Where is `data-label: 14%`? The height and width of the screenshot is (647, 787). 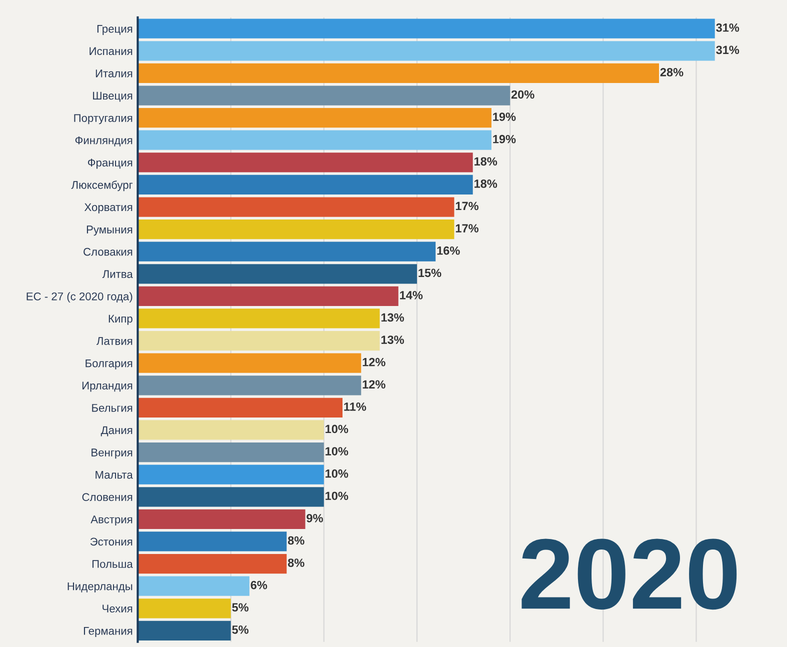 data-label: 14% is located at coordinates (411, 295).